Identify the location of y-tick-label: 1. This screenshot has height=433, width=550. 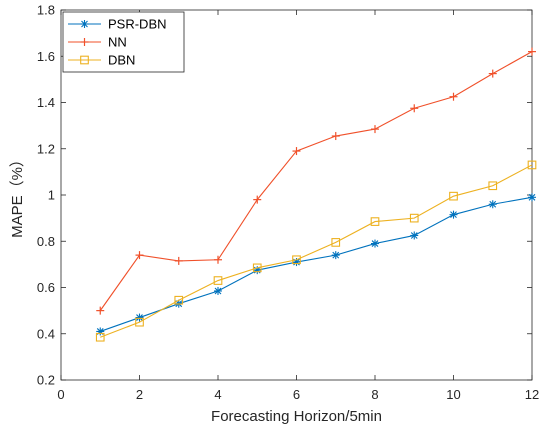
(51, 195).